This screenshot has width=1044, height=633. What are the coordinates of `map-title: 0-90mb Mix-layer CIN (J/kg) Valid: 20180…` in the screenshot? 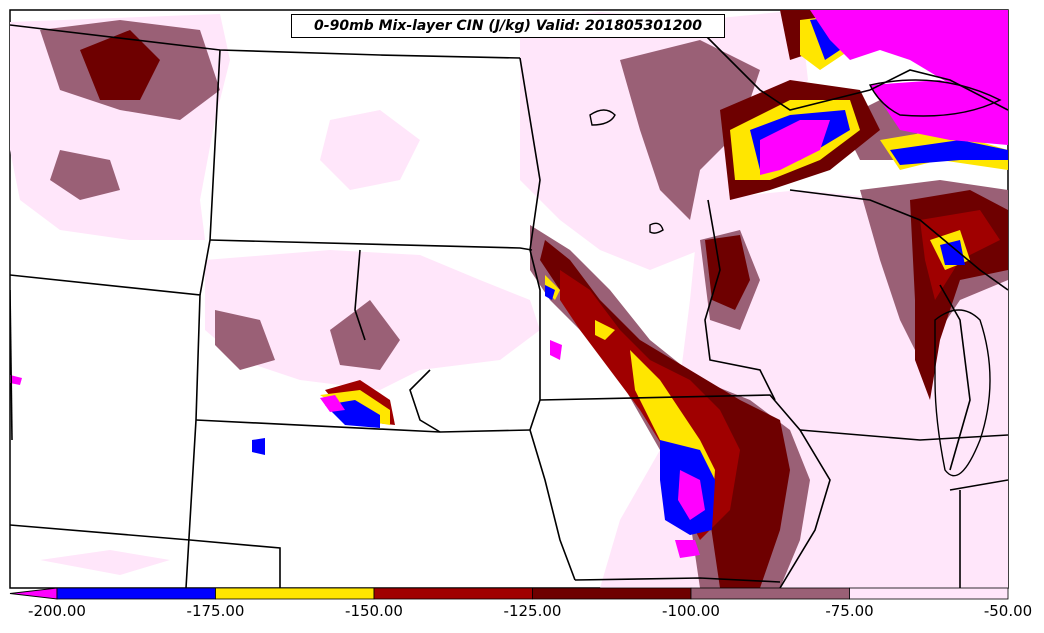 It's located at (508, 26).